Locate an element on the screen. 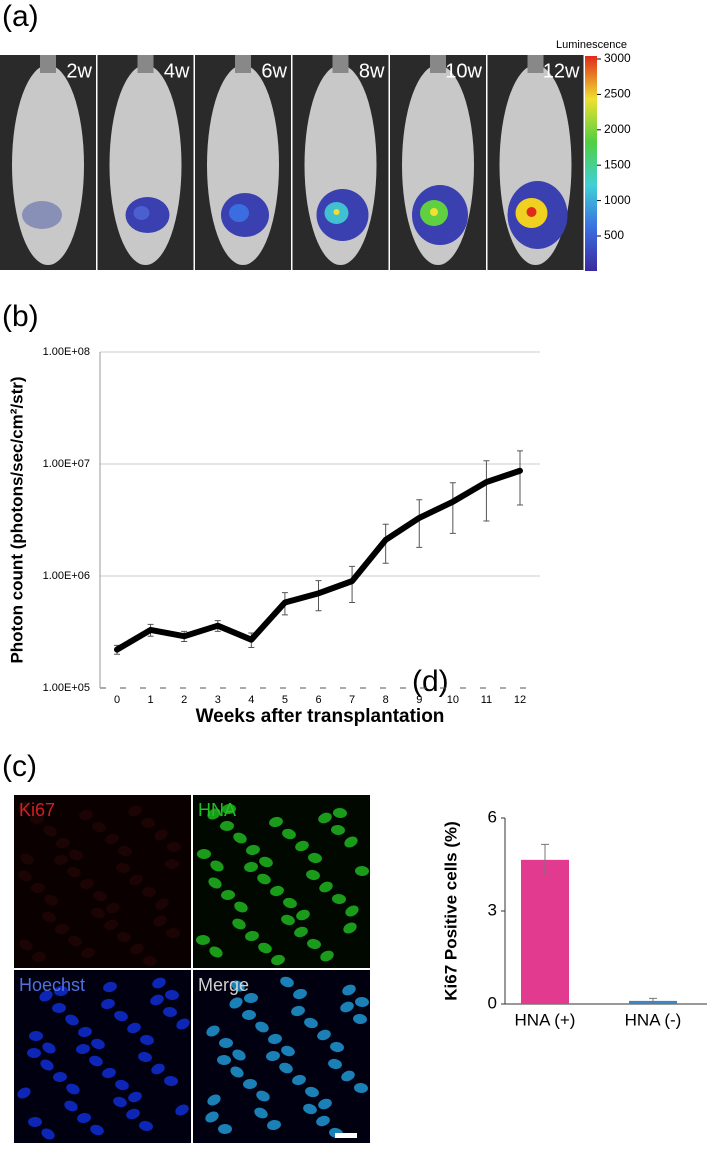 This screenshot has width=707, height=1154. time-label: 2w is located at coordinates (79, 71).